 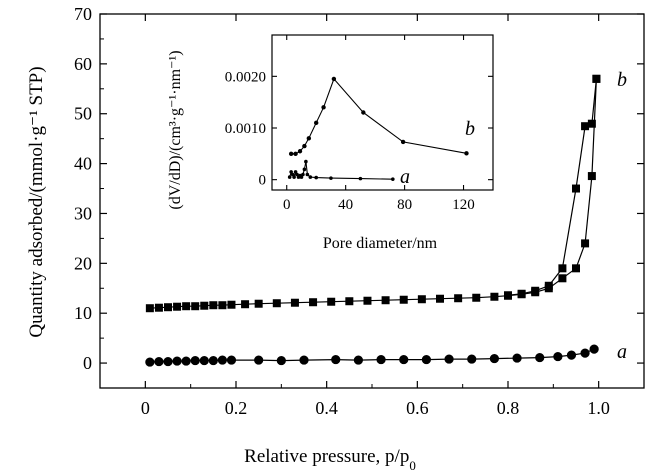 I want to click on inset-series-b, so click(x=378, y=116).